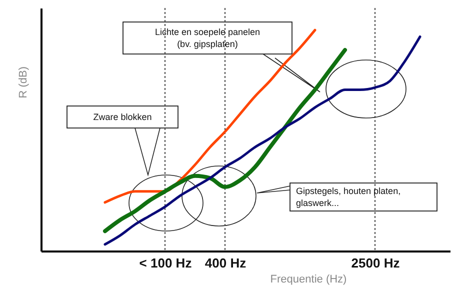  Describe the element at coordinates (308, 280) in the screenshot. I see `x-axis-title: Frequentie (Hz)` at that location.